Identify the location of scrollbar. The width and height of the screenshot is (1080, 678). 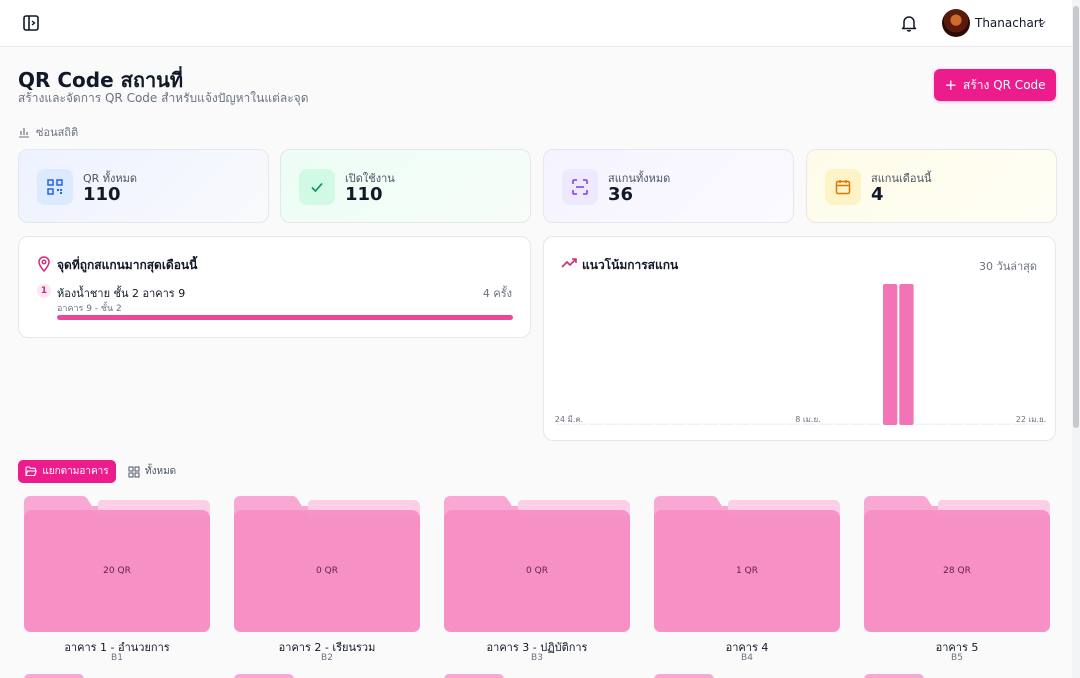
(1076, 339).